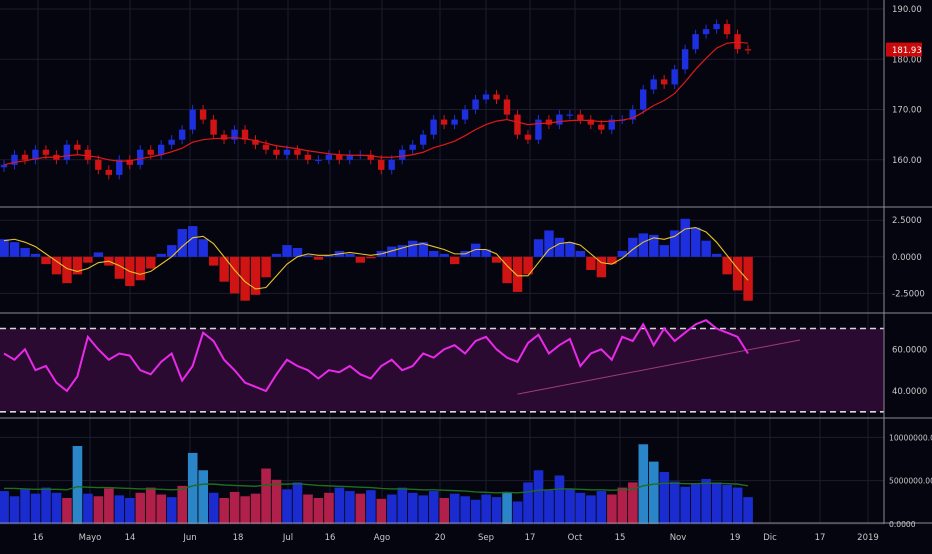  What do you see at coordinates (909, 350) in the screenshot?
I see `rsi-tick-label: 60.0000` at bounding box center [909, 350].